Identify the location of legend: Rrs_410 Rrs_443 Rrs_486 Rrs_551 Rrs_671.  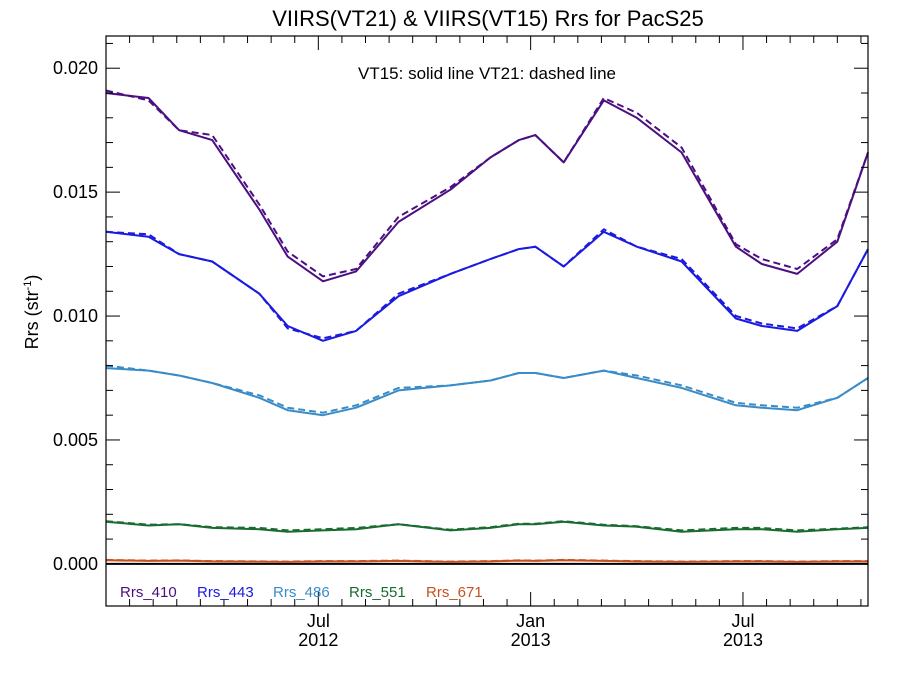
(301, 592).